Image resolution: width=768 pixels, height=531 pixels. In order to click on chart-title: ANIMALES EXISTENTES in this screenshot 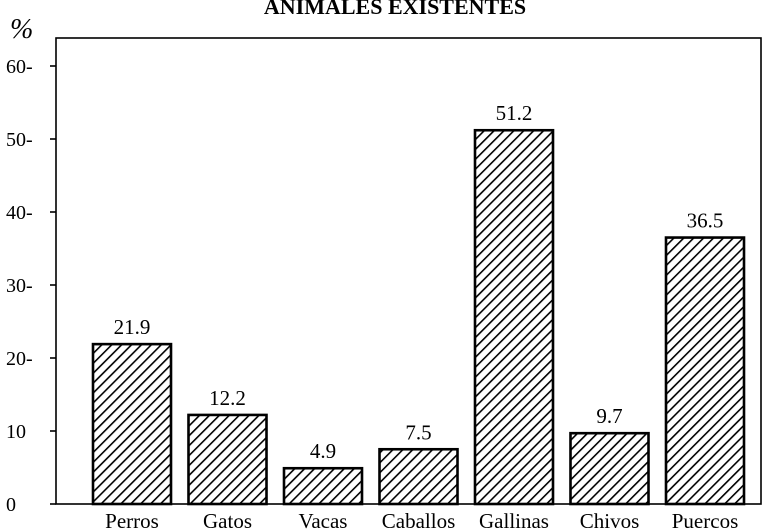, I will do `click(395, 9)`.